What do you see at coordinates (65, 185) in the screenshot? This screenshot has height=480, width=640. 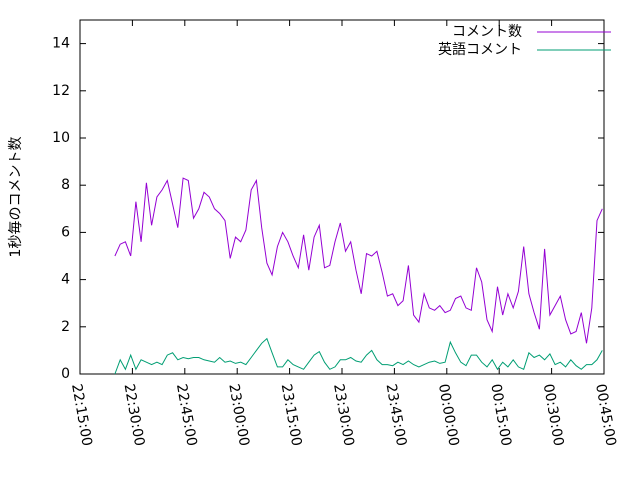 I see `y-tick-label: 8` at bounding box center [65, 185].